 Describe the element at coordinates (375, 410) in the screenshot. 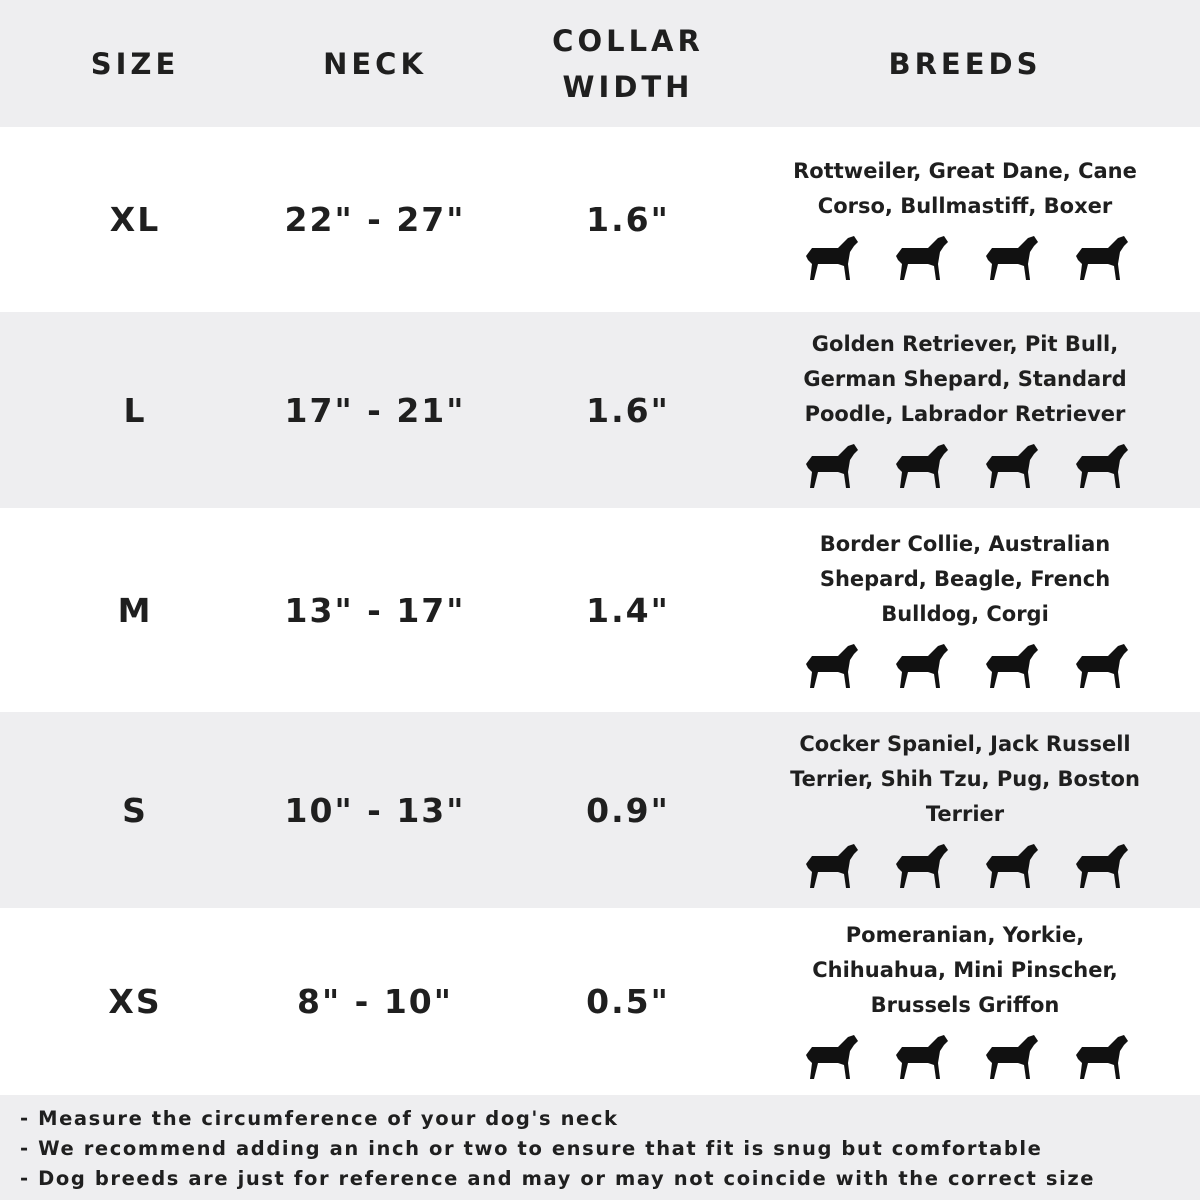

I see `neck-value: 17" - 21"` at that location.